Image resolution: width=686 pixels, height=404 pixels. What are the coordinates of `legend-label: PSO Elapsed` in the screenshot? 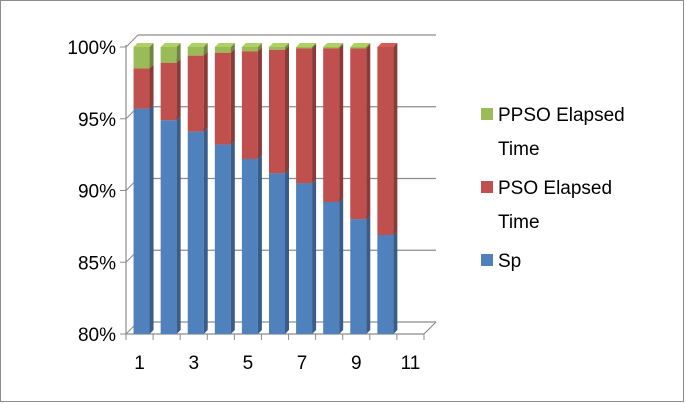 It's located at (555, 188).